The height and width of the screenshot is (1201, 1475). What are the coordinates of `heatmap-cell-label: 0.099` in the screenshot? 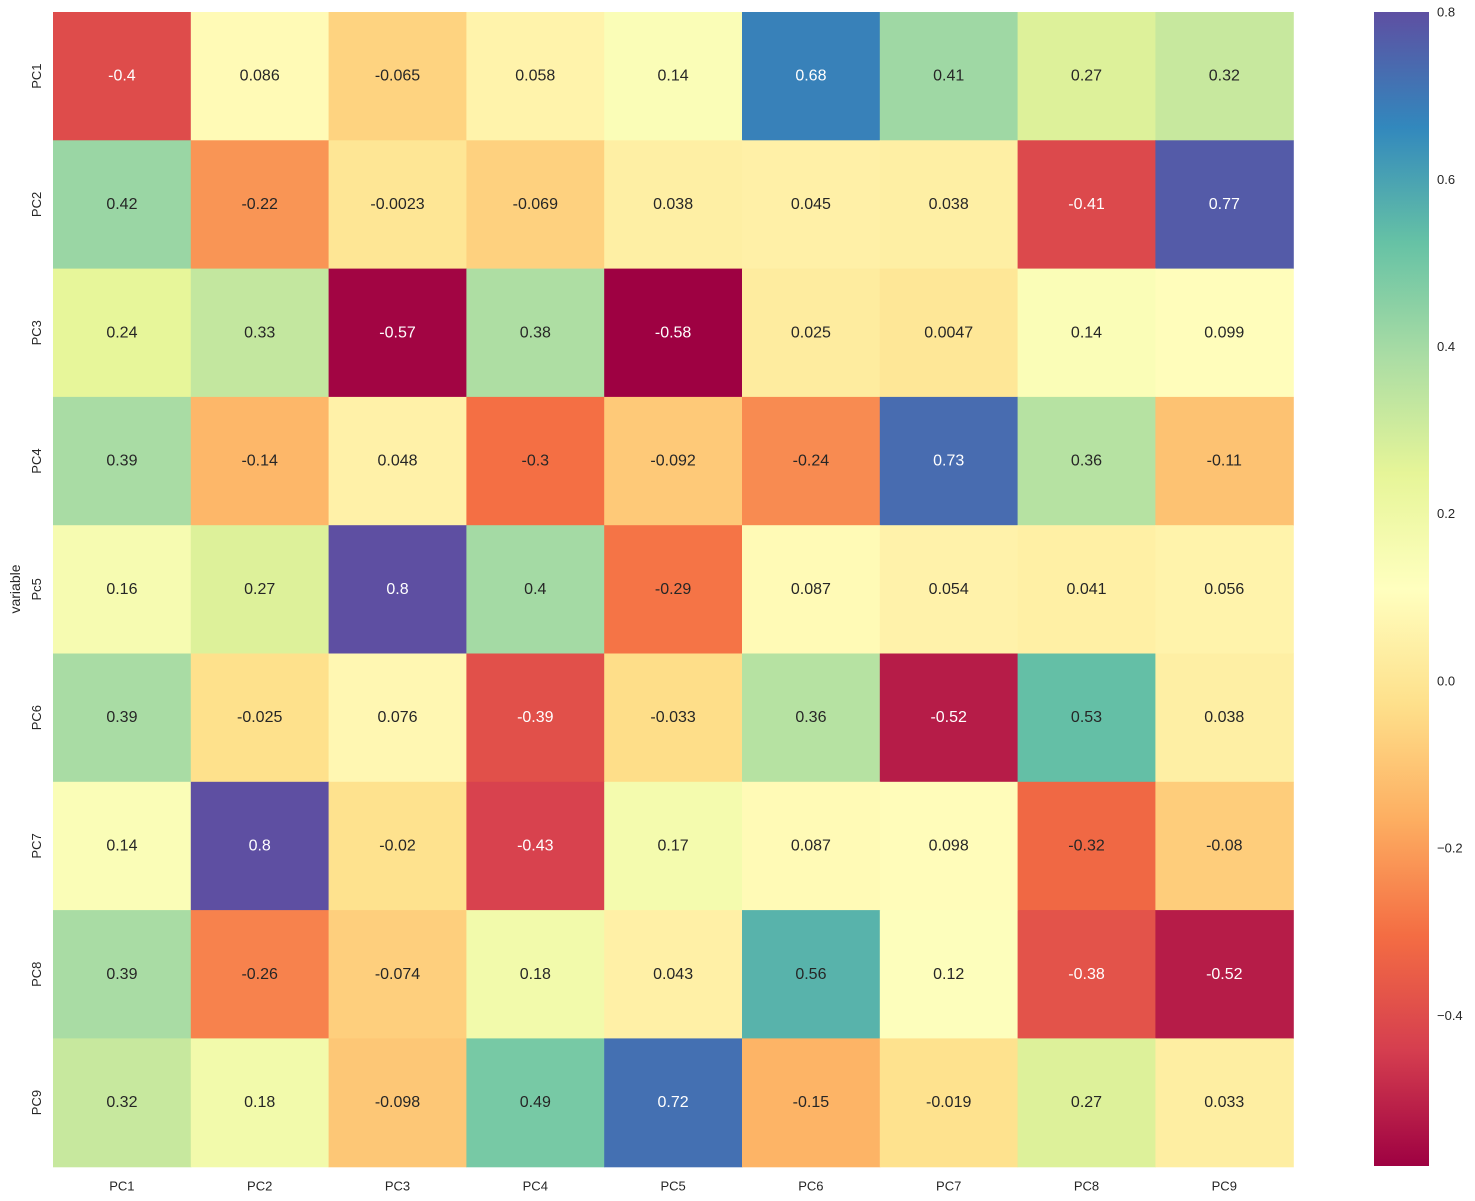 It's located at (1224, 332).